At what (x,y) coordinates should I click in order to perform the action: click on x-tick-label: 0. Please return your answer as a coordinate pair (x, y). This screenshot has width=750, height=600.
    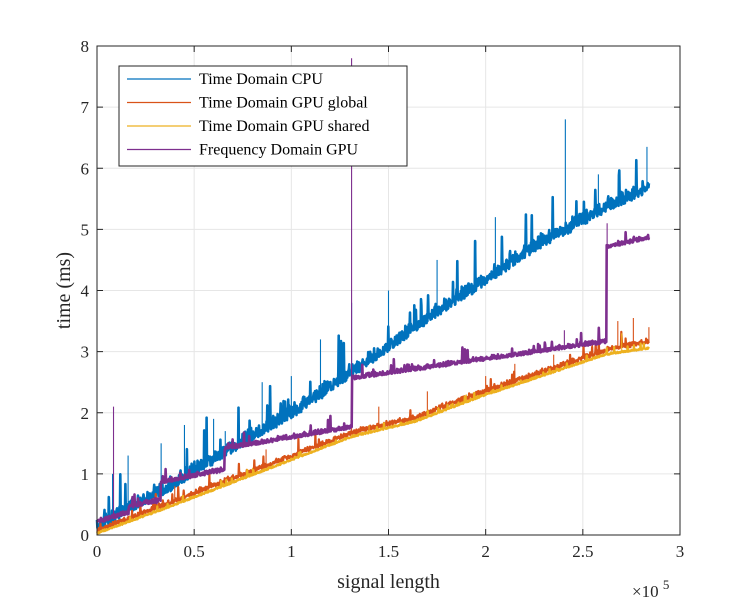
    Looking at the image, I should click on (97, 551).